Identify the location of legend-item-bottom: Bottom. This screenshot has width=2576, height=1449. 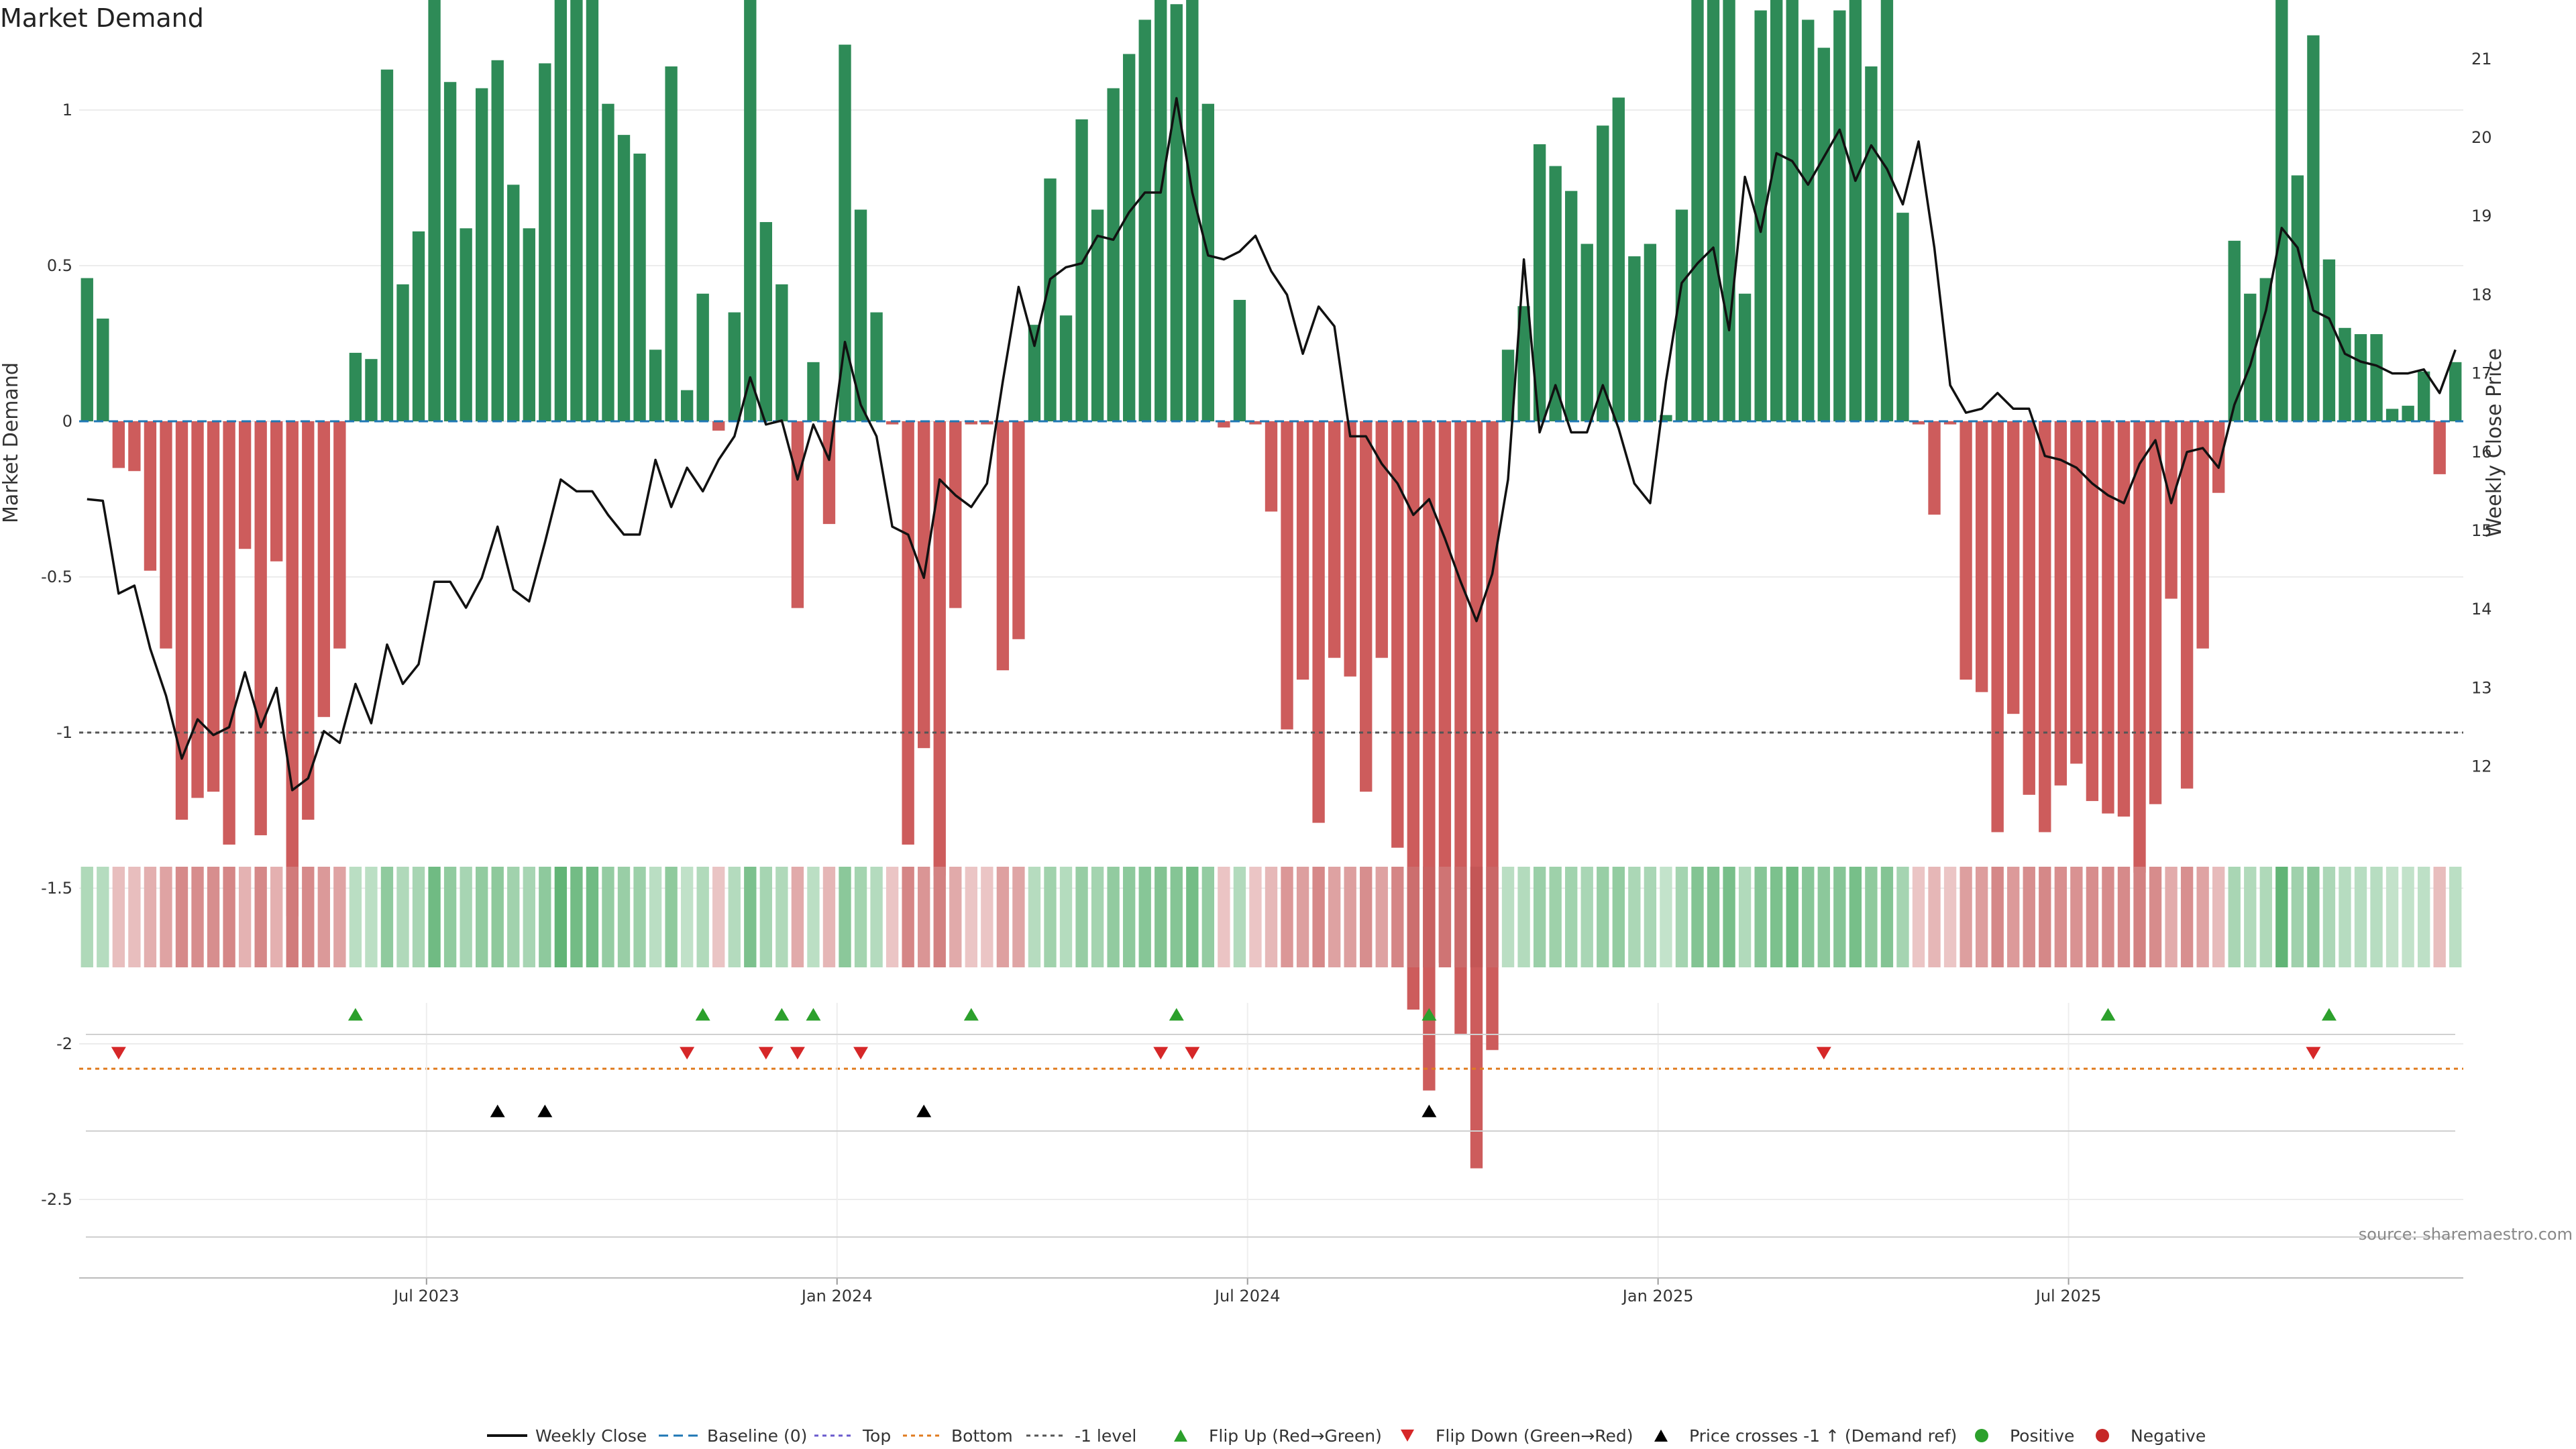
(958, 1436).